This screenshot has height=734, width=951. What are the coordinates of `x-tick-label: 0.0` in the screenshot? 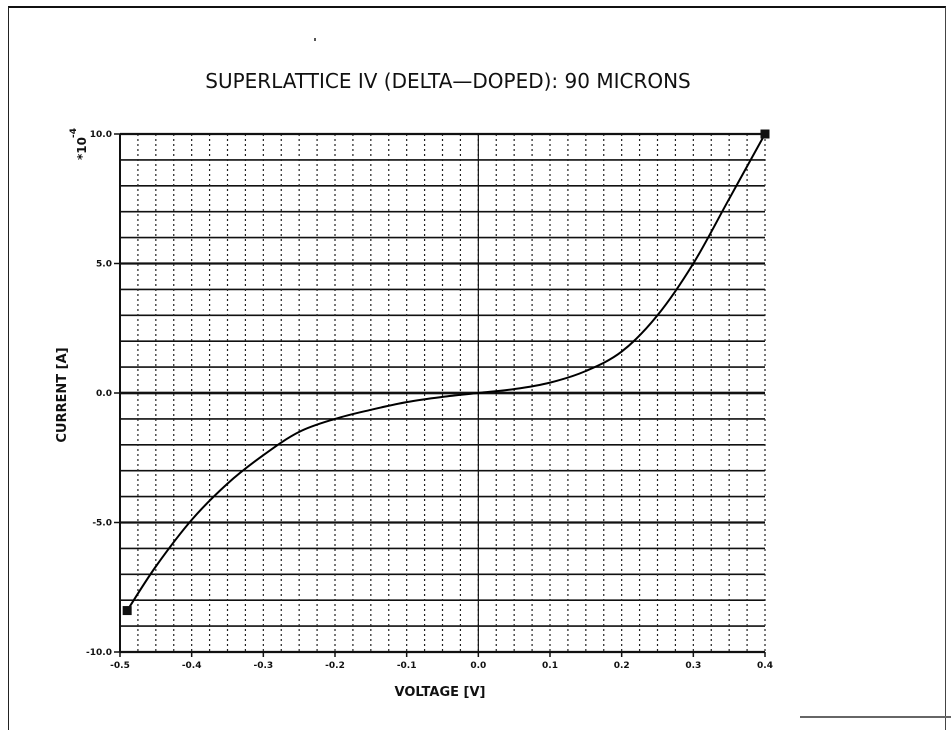 It's located at (478, 666).